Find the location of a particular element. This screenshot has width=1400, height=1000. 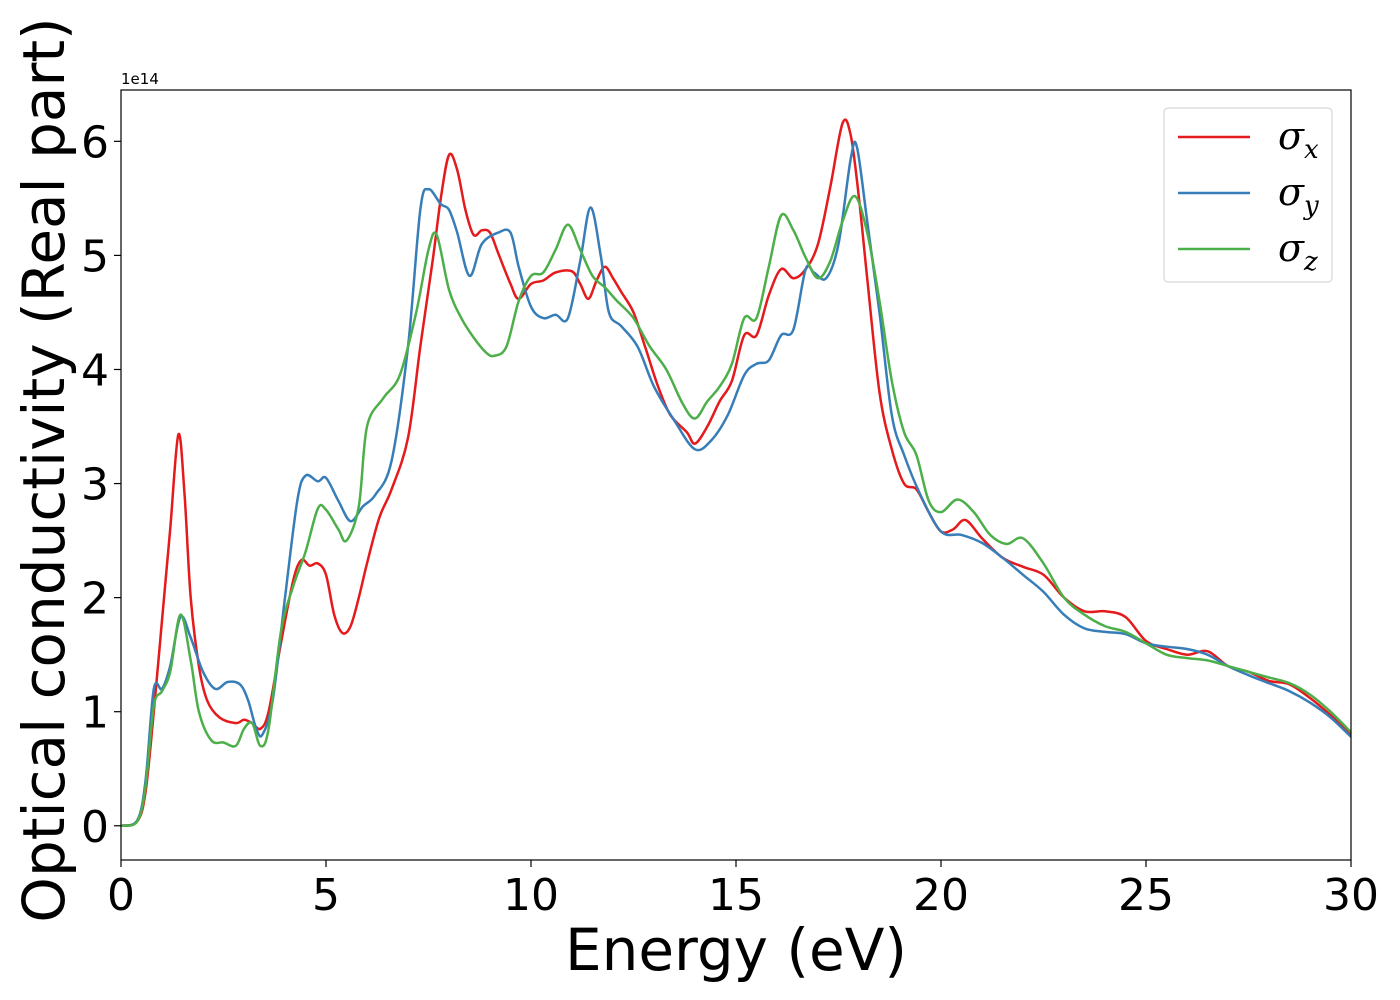

y-axis-label: Optical conductivity (Real part) is located at coordinates (44, 469).